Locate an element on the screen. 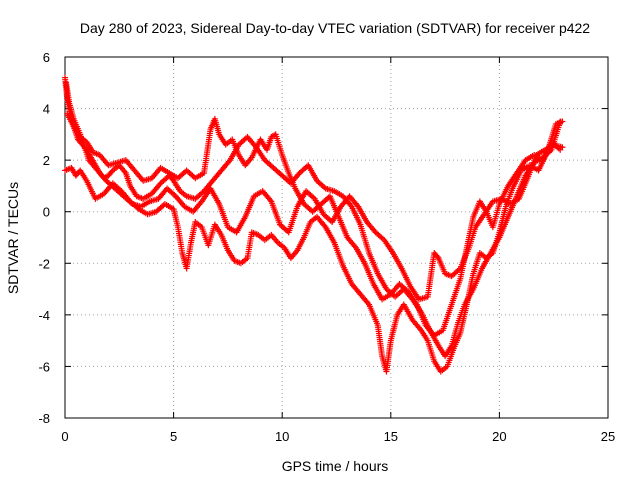 This screenshot has height=485, width=640. x-tick-label: 5 is located at coordinates (173, 436).